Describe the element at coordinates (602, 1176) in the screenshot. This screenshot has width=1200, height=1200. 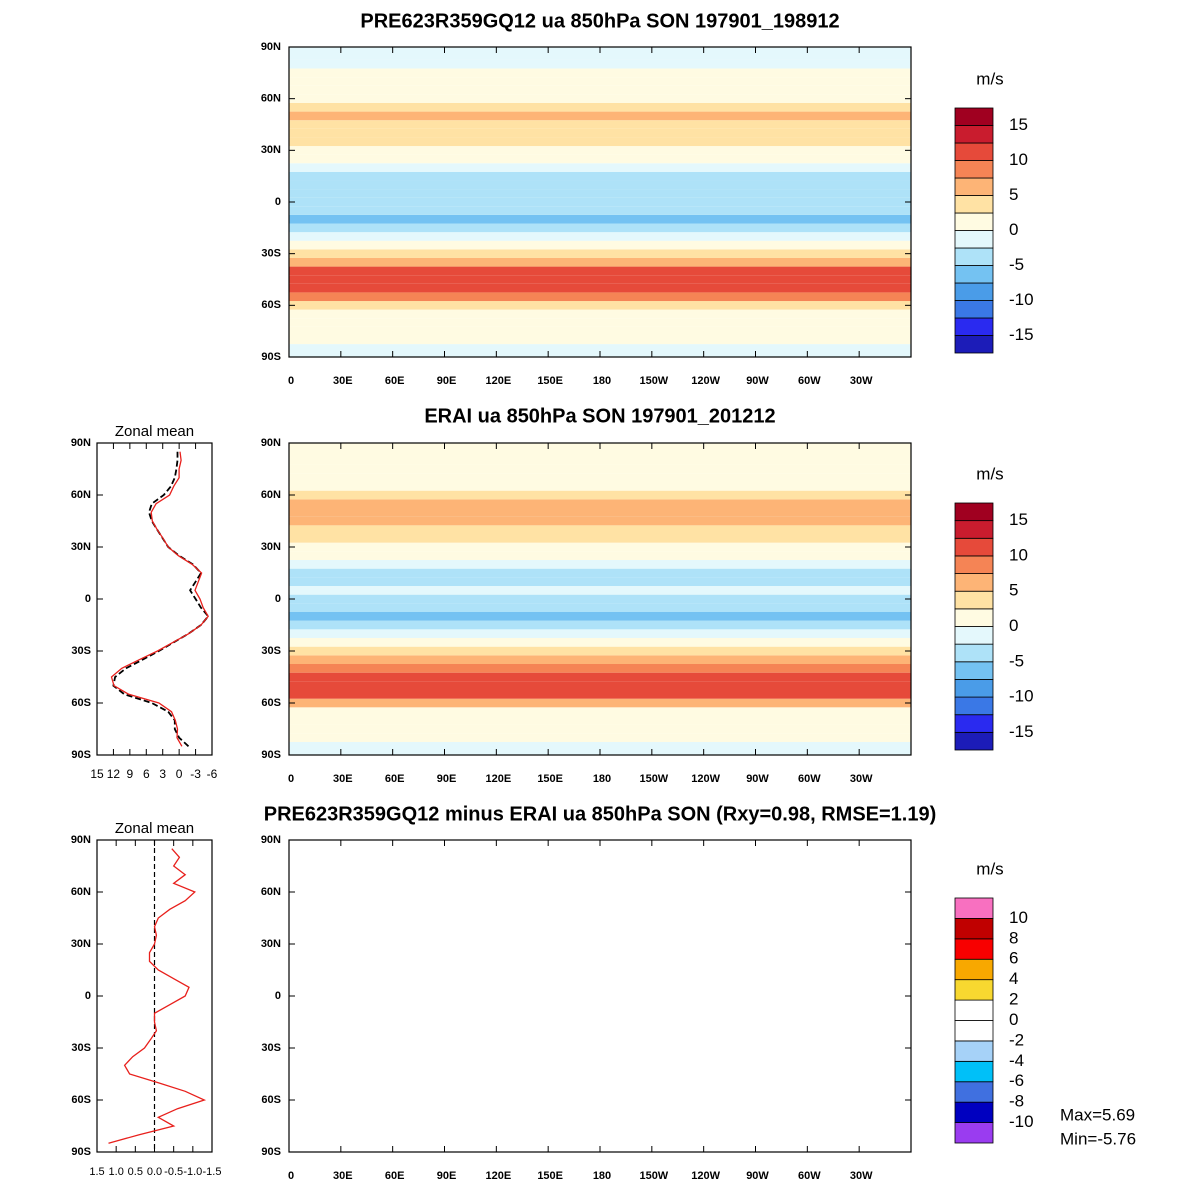
I see `x-tick-label: 180` at that location.